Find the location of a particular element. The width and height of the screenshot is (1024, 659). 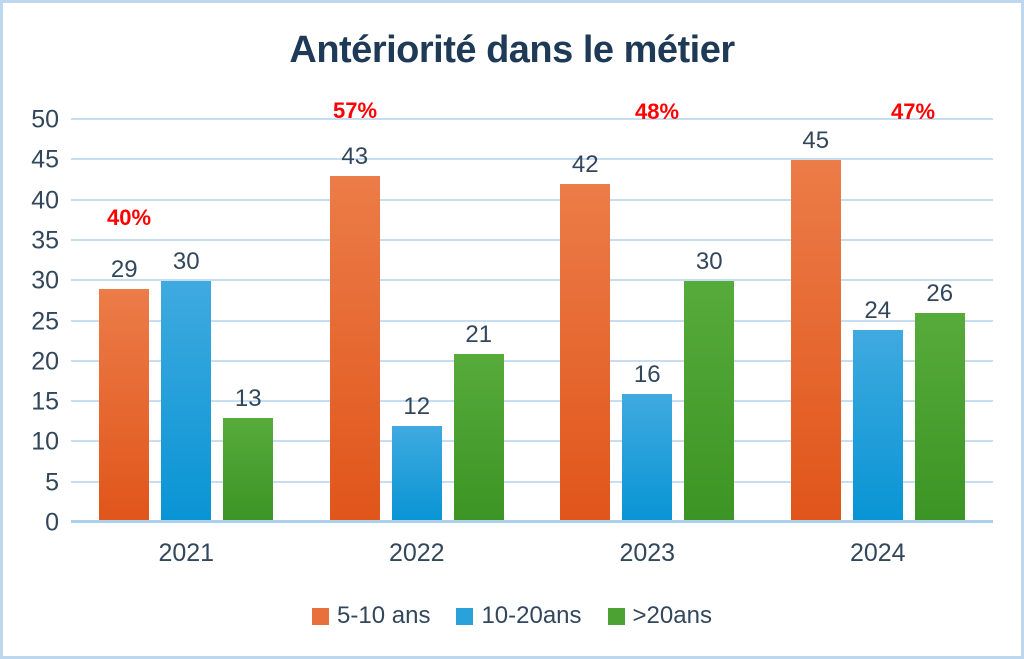

bar-10-20ans-2021 is located at coordinates (186, 402).